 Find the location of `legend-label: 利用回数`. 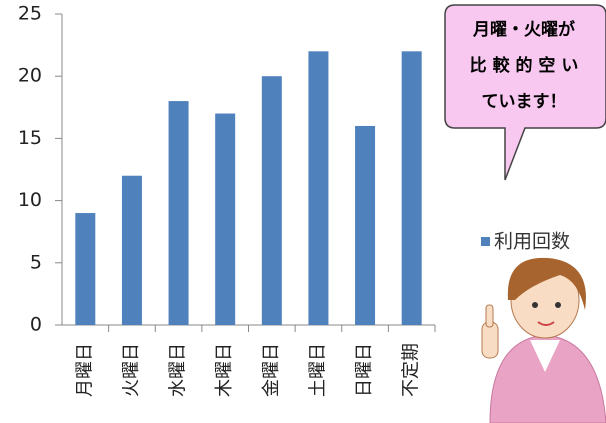

legend-label: 利用回数 is located at coordinates (532, 242).